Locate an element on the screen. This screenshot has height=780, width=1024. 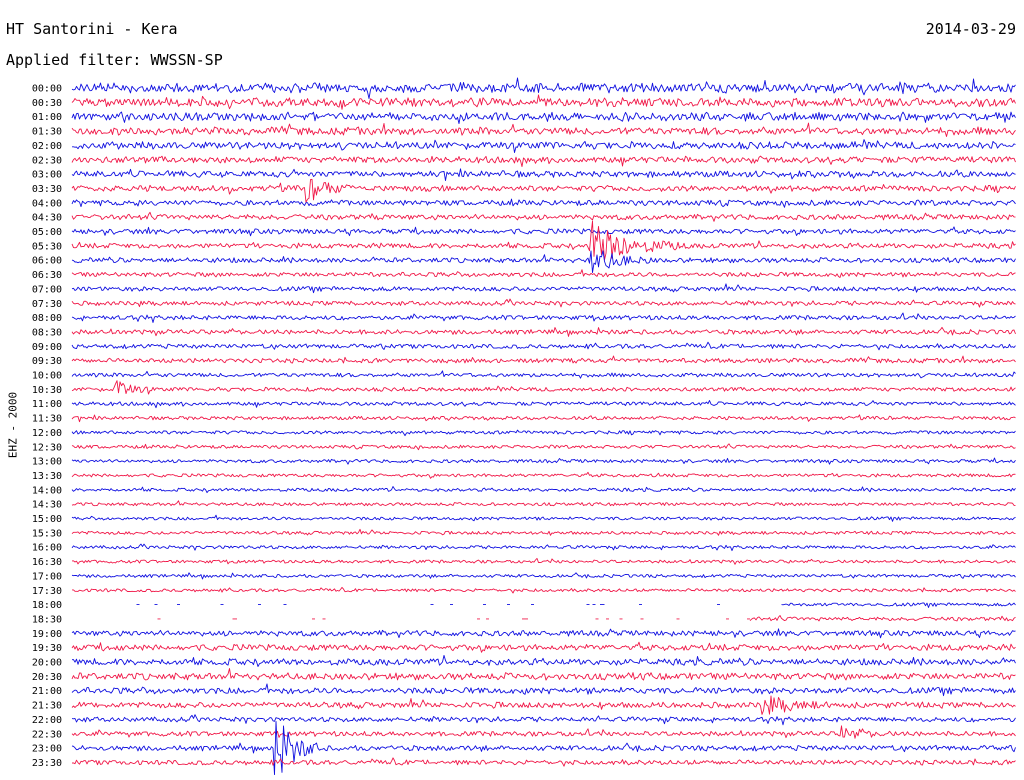
time-label: 10:00 is located at coordinates (47, 376).